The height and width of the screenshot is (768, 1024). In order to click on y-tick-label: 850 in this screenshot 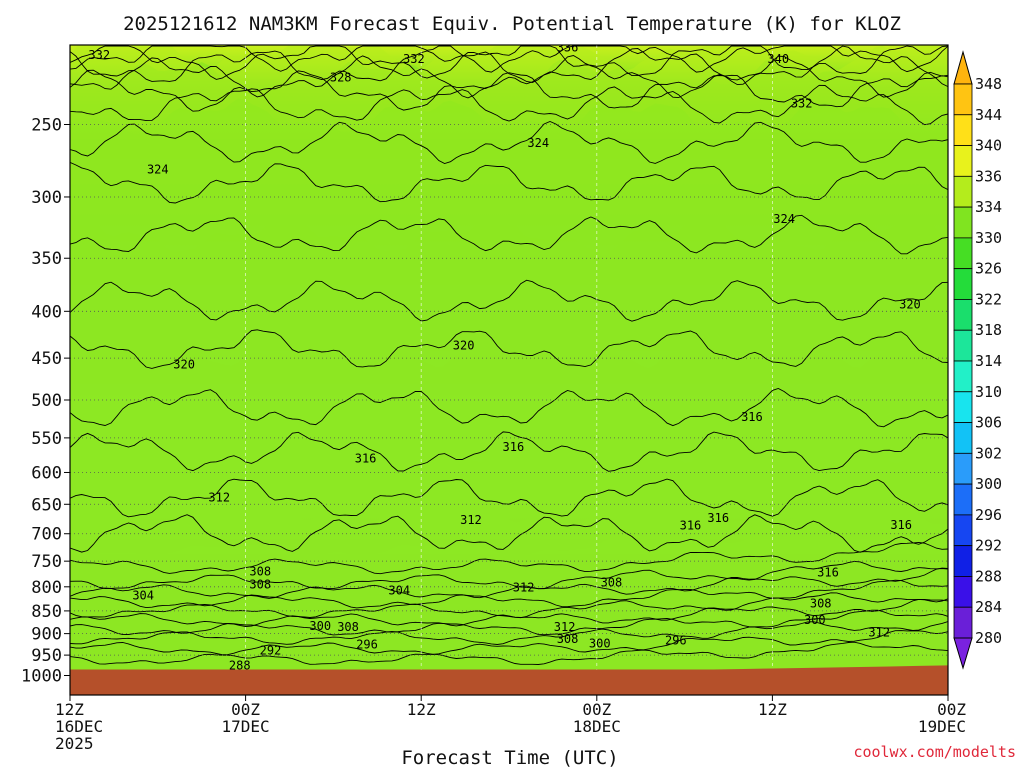, I will do `click(46, 612)`.